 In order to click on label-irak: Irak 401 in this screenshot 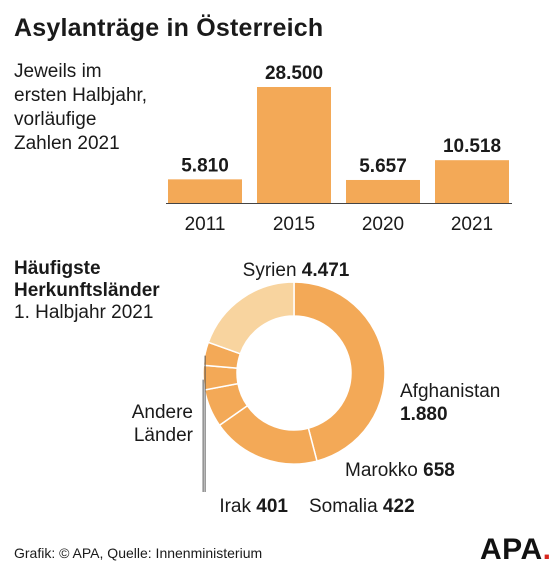, I will do `click(253, 506)`.